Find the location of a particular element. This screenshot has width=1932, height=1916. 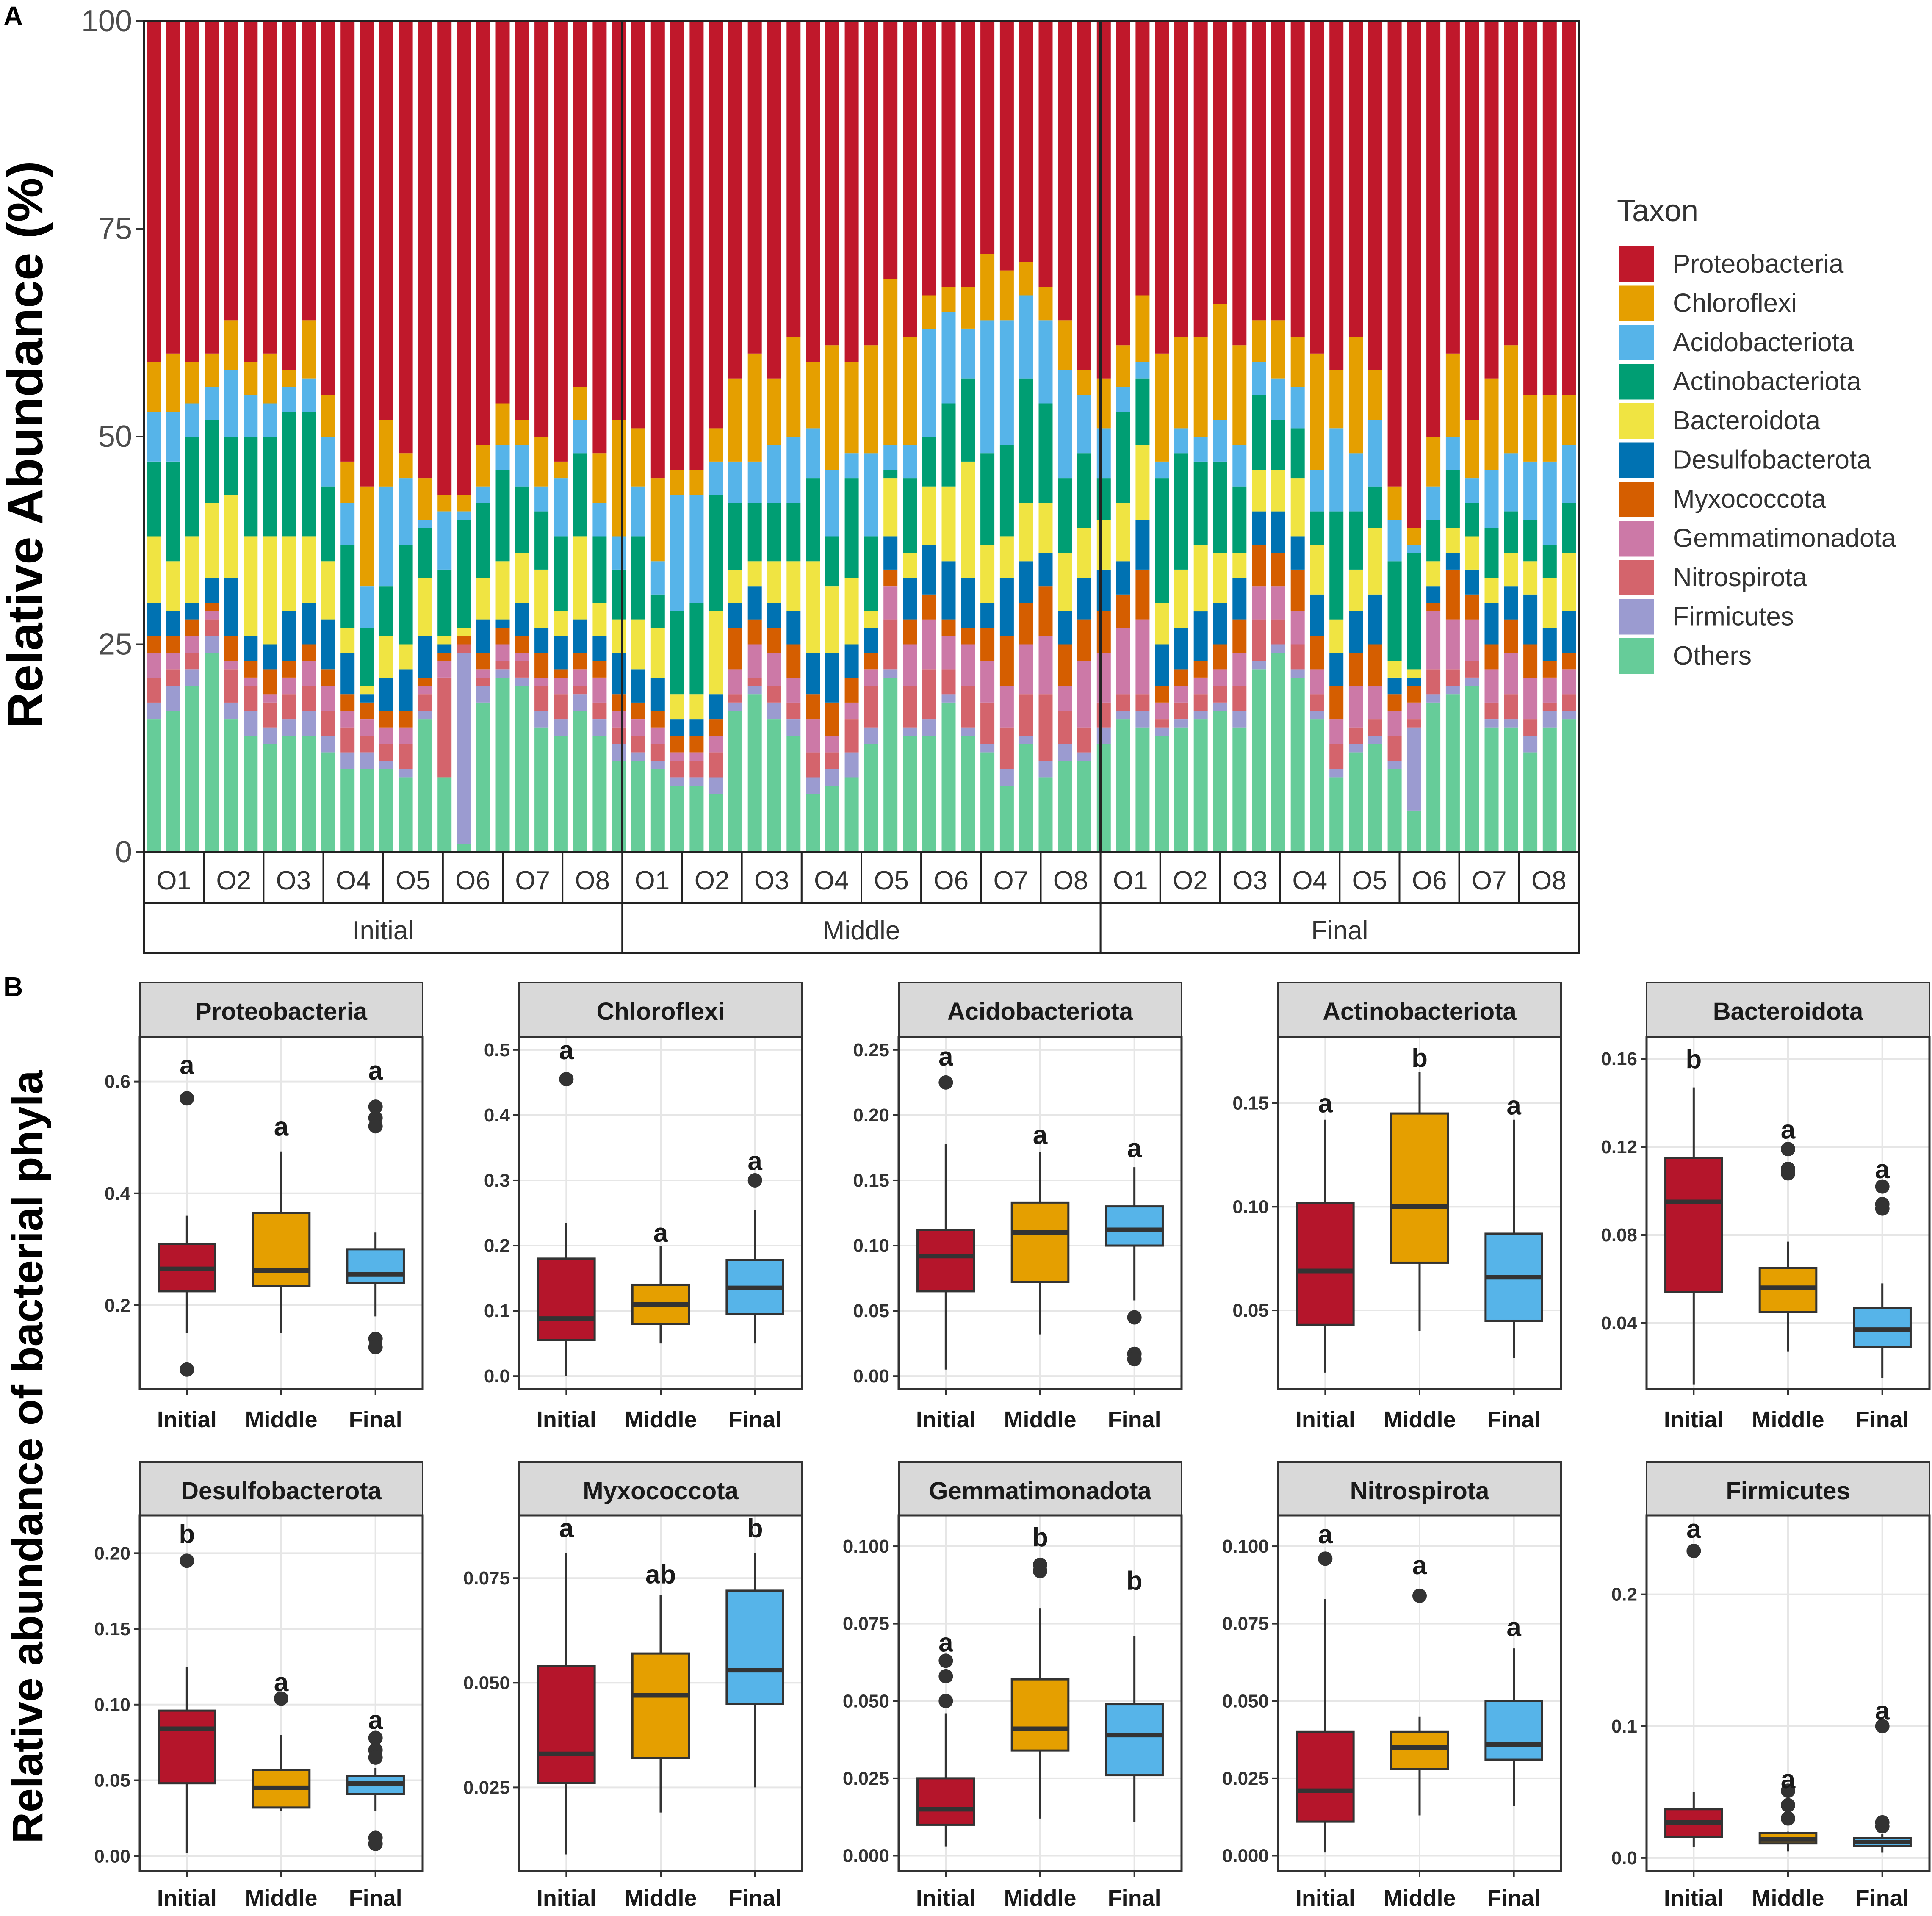

facet-strip is located at coordinates (660, 1489).